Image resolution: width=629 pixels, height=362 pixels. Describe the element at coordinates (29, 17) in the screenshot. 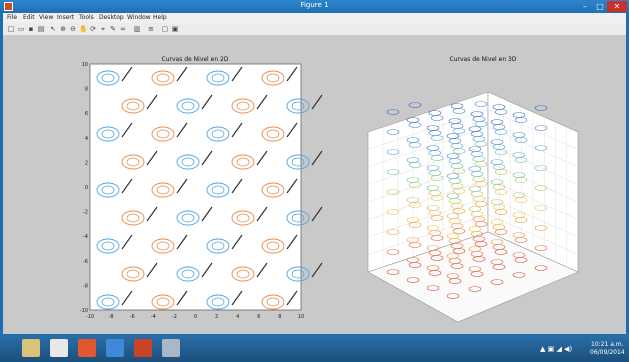

I see `menu-edit: Edit` at that location.